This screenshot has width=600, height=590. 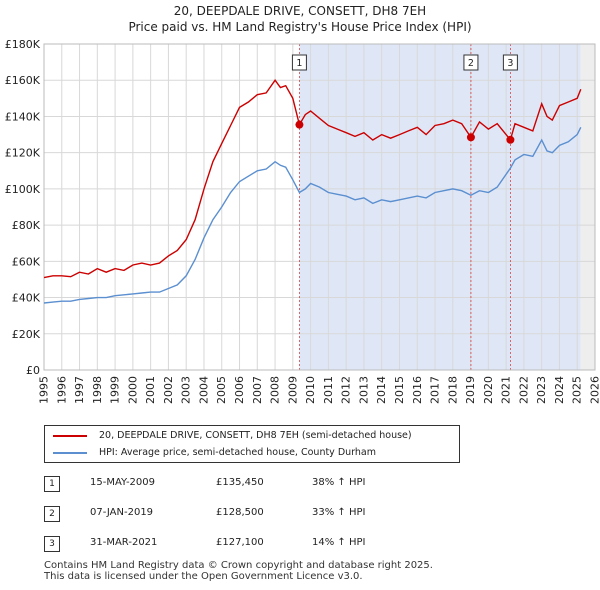 I want to click on x-tick-label: 2026, so click(x=594, y=390).